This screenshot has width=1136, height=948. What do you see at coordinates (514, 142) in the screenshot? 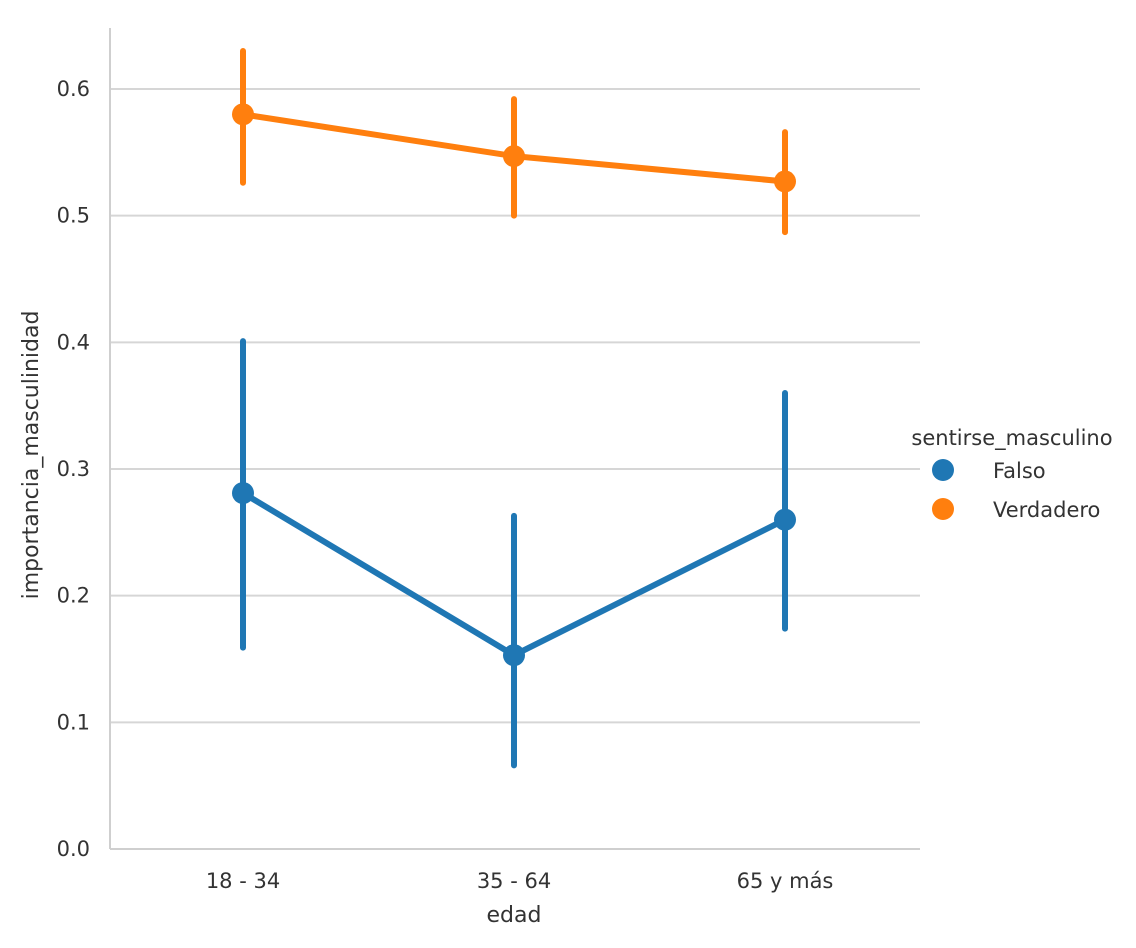
I see `series-verdadero` at bounding box center [514, 142].